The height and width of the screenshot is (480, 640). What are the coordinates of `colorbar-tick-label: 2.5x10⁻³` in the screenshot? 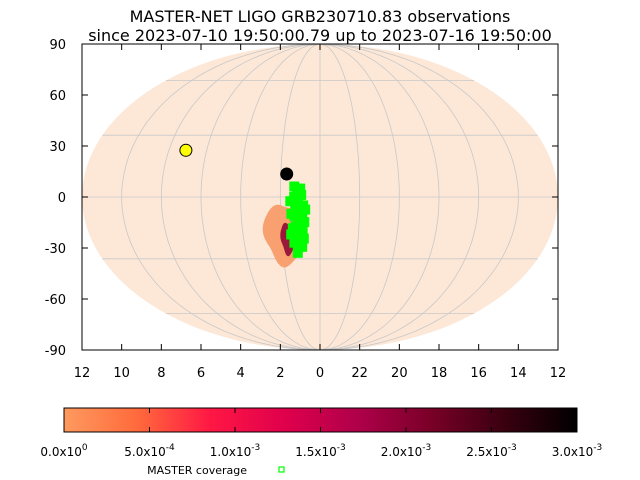 It's located at (491, 451).